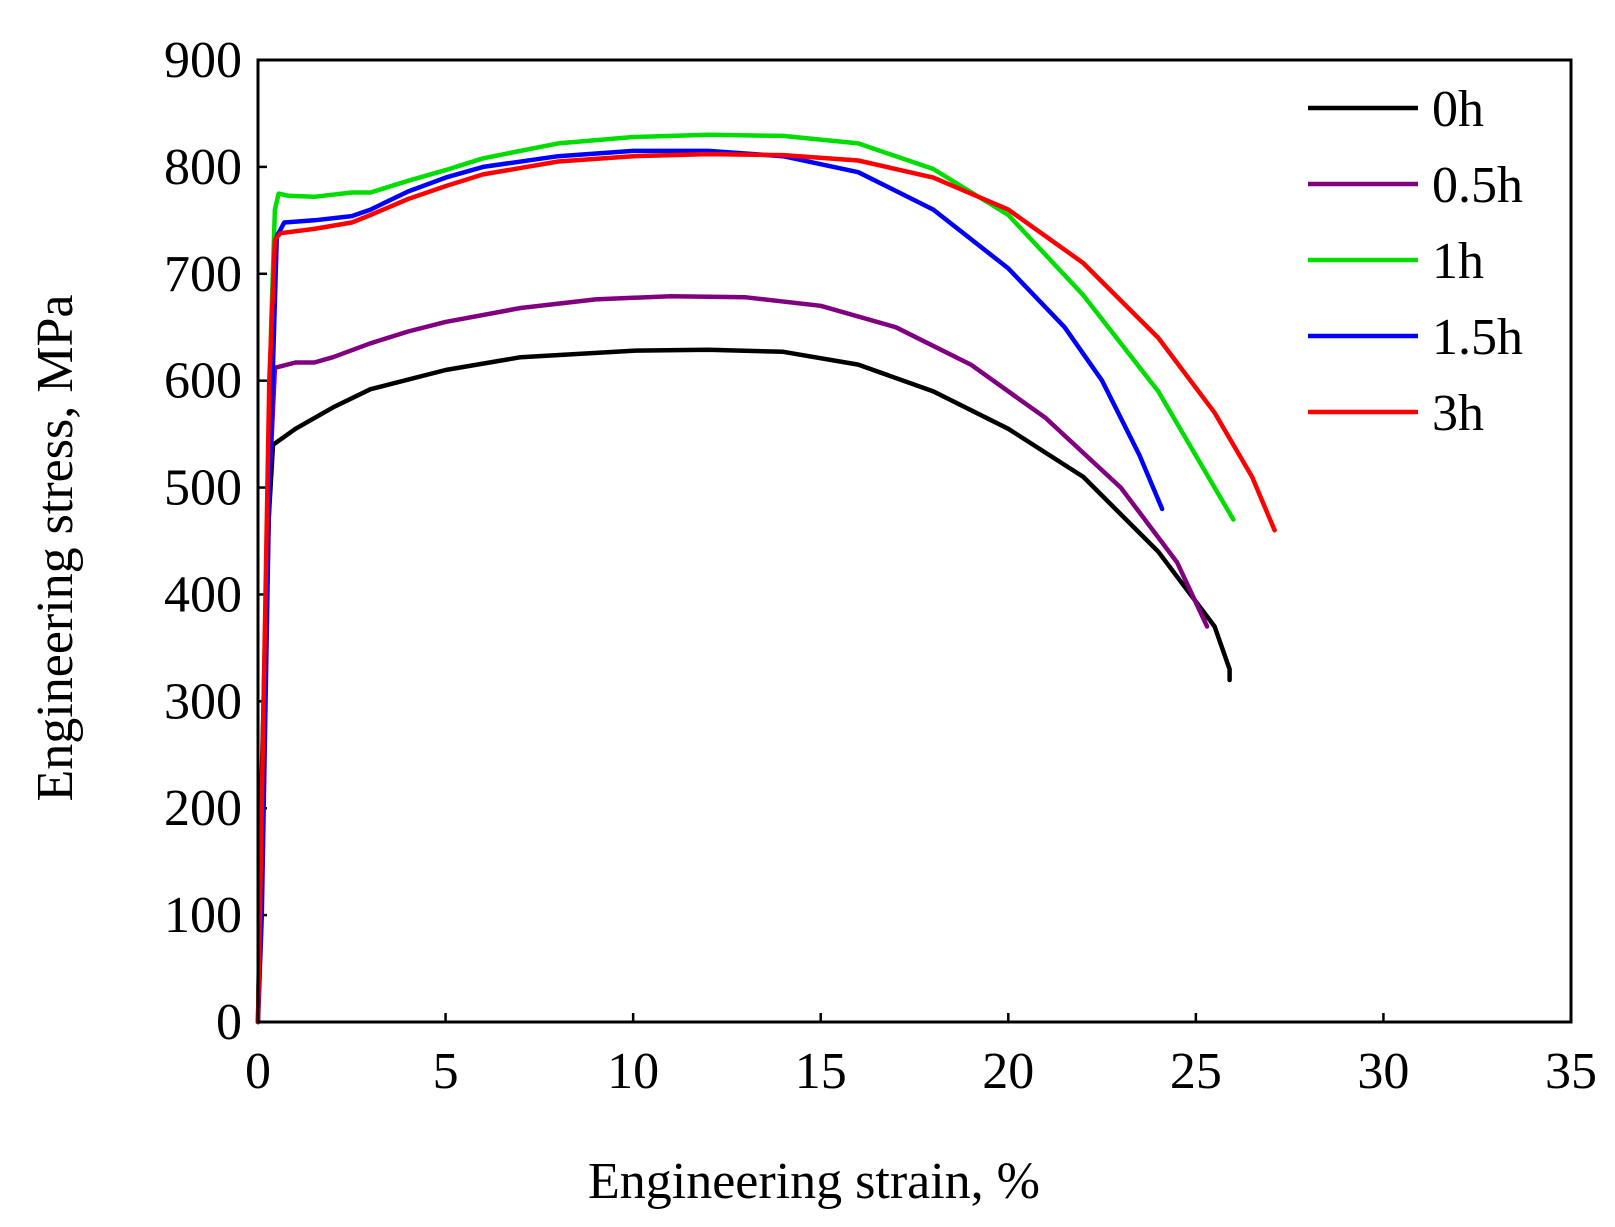  I want to click on legend-item: 1h, so click(1396, 261).